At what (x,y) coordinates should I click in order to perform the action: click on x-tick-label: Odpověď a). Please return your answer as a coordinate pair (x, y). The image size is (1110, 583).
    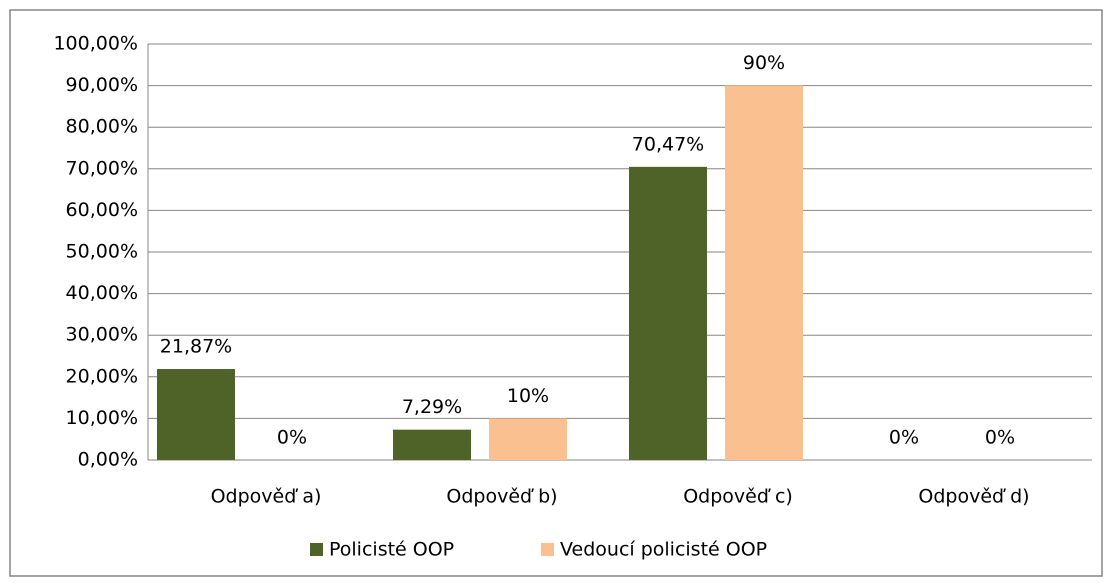
    Looking at the image, I should click on (266, 497).